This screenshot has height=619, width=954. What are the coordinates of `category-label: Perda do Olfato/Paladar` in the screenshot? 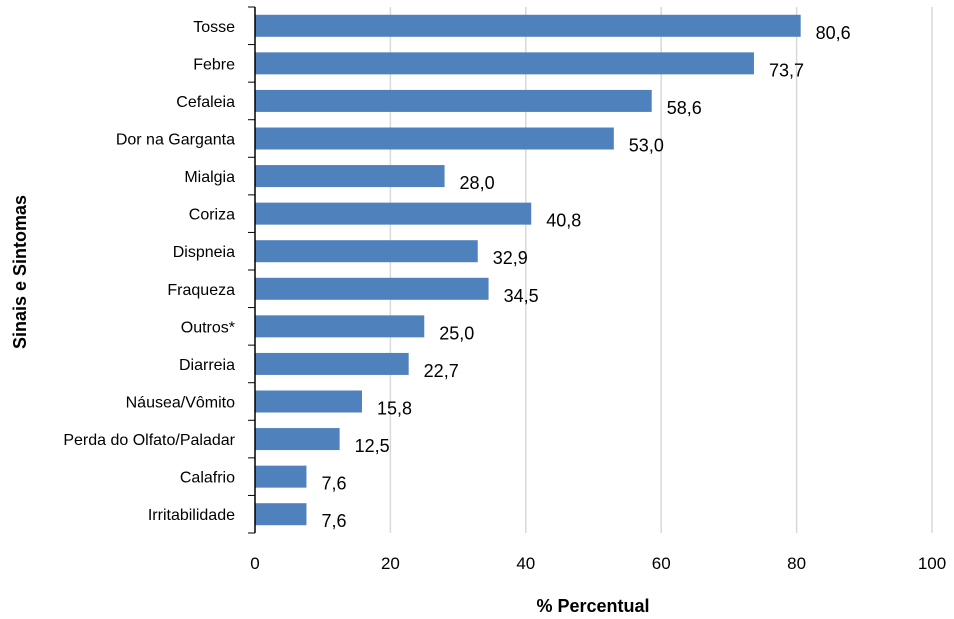 It's located at (149, 440).